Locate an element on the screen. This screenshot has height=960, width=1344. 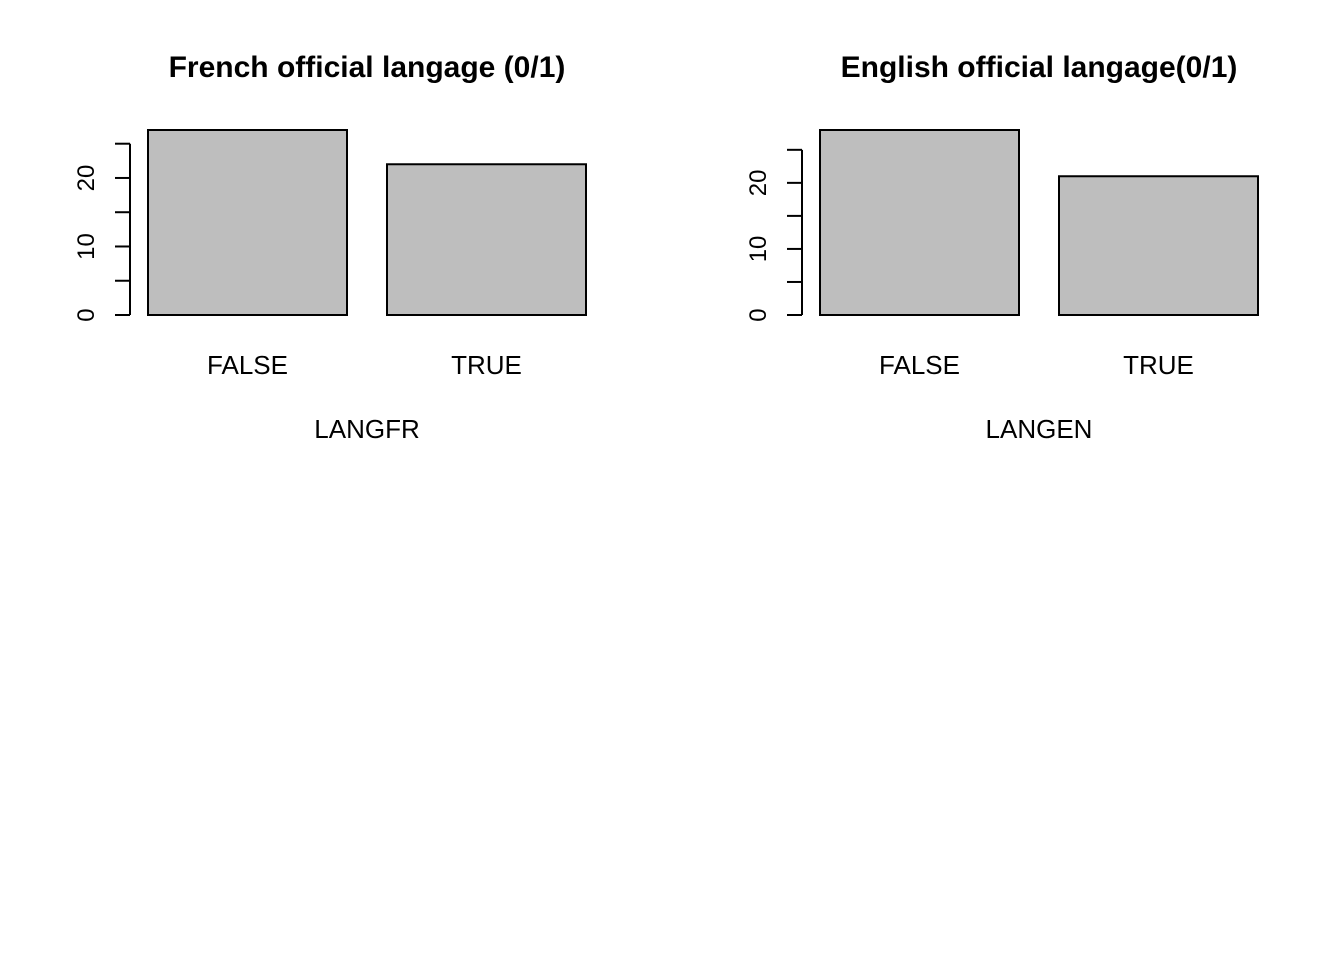
chart-title: English official langage(0/1) is located at coordinates (1039, 67).